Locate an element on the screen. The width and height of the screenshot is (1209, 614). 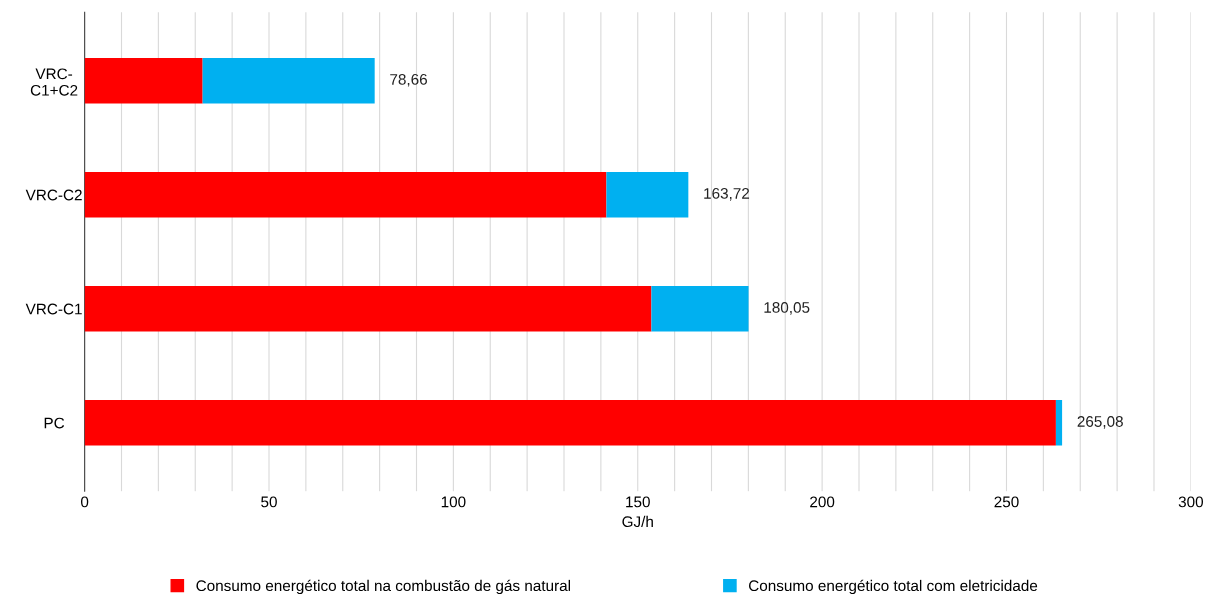
total-label: 78,66 is located at coordinates (408, 80).